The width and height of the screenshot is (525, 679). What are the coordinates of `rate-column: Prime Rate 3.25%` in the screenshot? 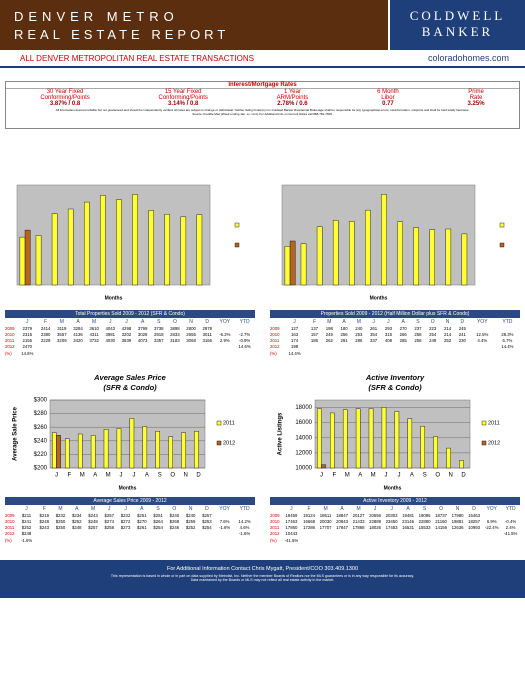 It's located at (476, 98).